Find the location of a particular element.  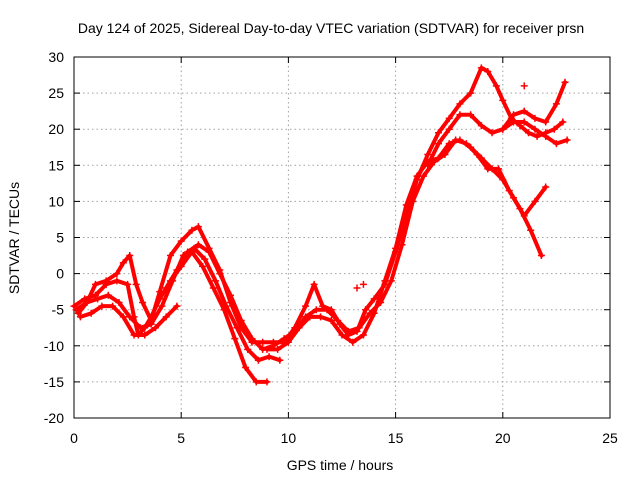

y-tick-label: 20 is located at coordinates (56, 129).